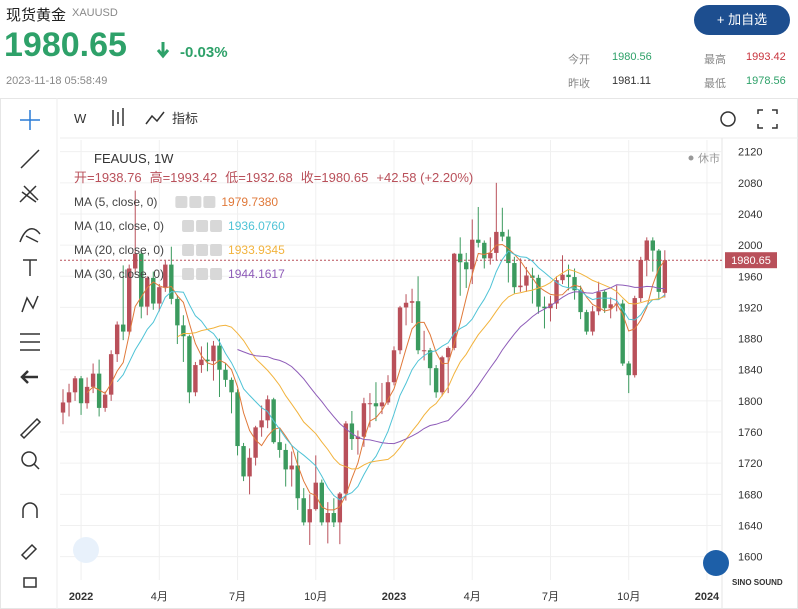  What do you see at coordinates (451, 364) in the screenshot?
I see `ma-line` at bounding box center [451, 364].